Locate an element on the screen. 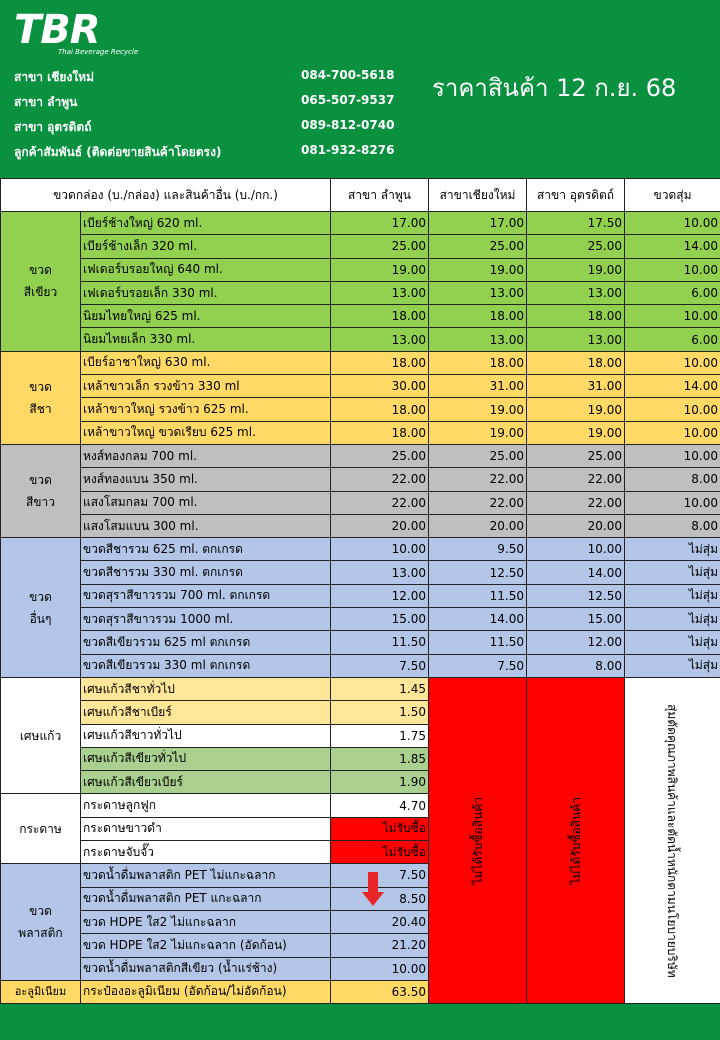  price-chiangmai: 14.00 is located at coordinates (477, 619).